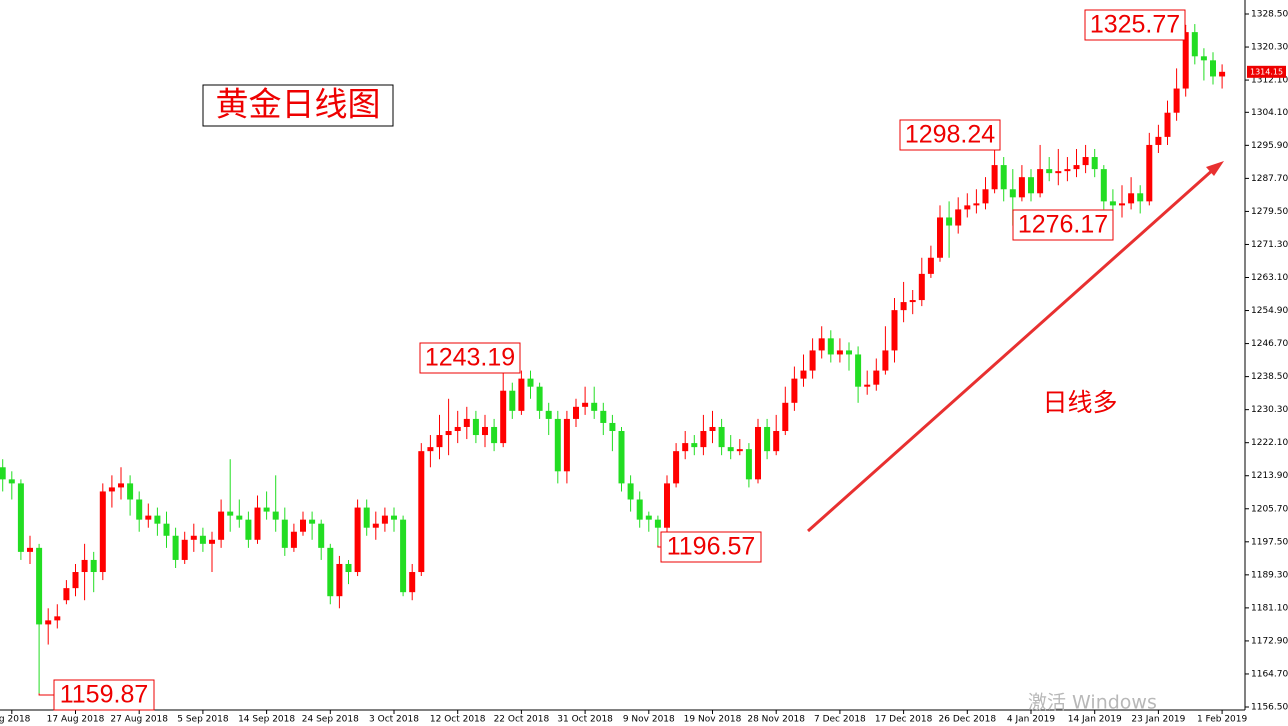  What do you see at coordinates (1269, 708) in the screenshot?
I see `y-tick-label: 1156.50` at bounding box center [1269, 708].